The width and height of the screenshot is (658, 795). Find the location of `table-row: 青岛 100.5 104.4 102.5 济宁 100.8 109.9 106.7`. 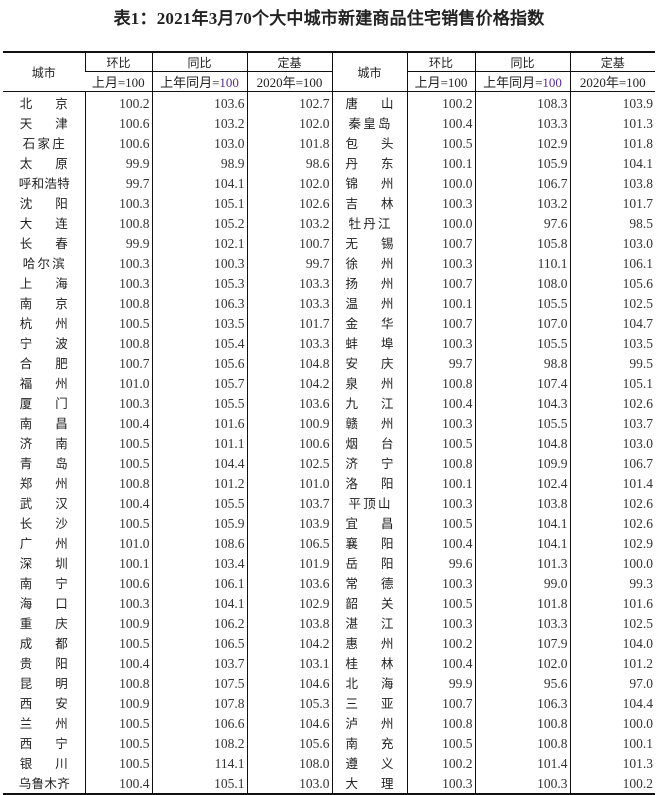

table-row: 青岛 100.5 104.4 102.5 济宁 100.8 109.9 106.7 is located at coordinates (329, 463).